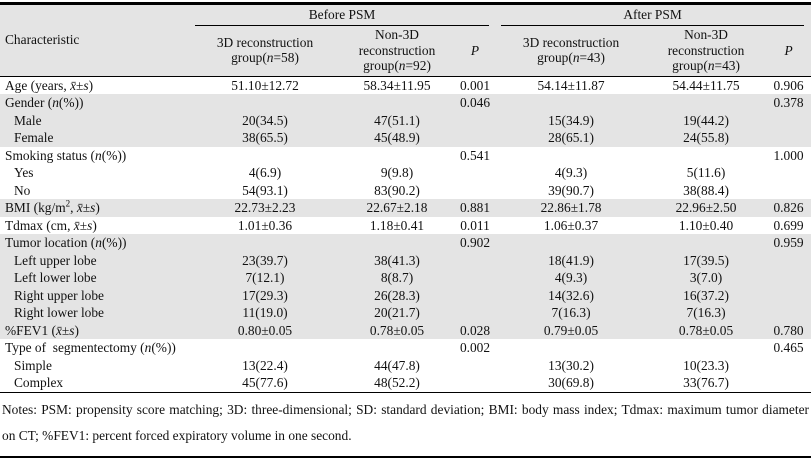  I want to click on row-label: BMI (kg/m2, x̄±s), so click(52, 207).